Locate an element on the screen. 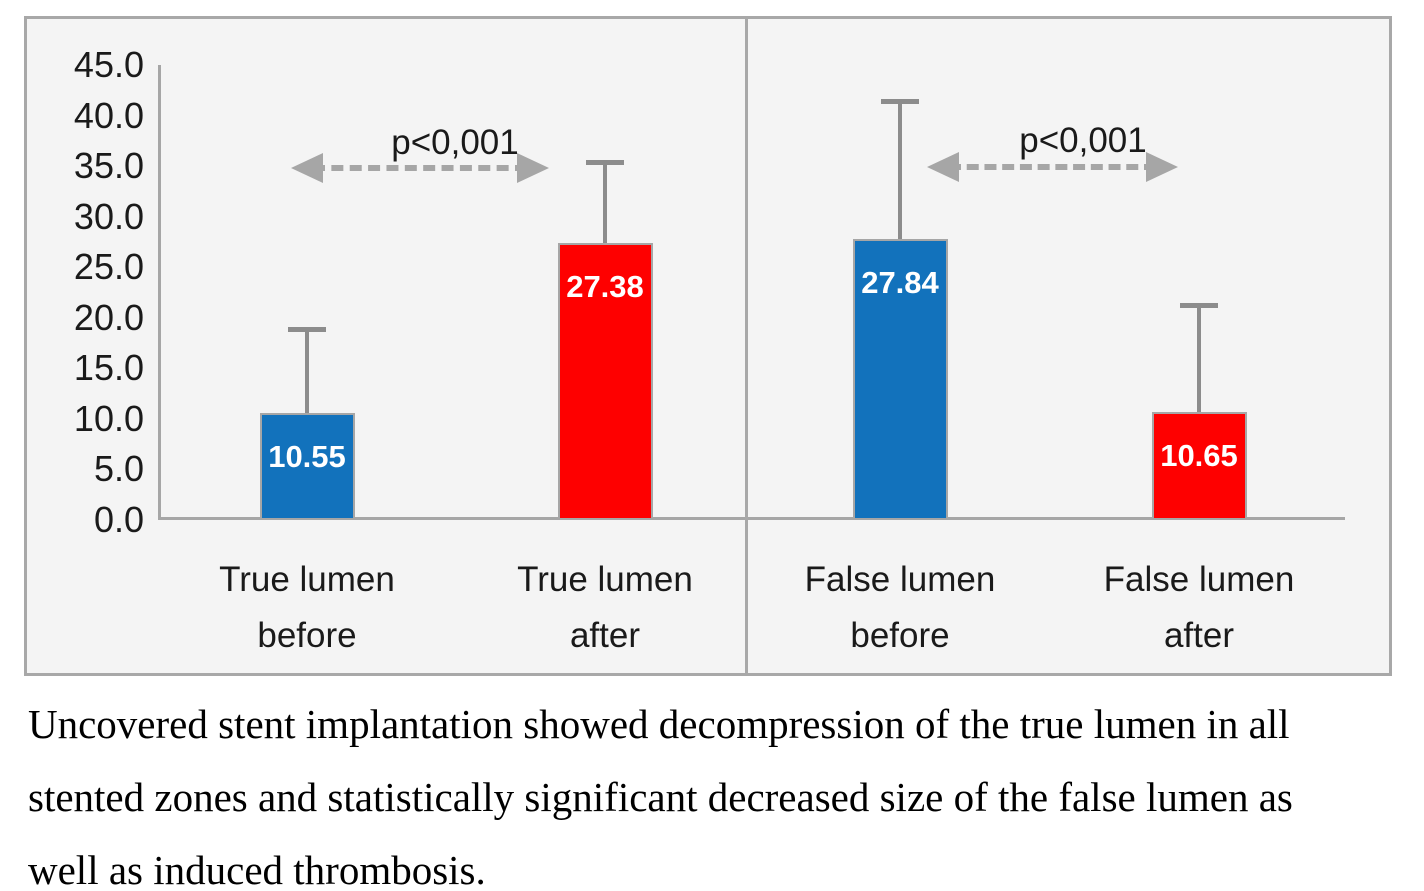  y-tick-label: 0.0 is located at coordinates (118, 519).